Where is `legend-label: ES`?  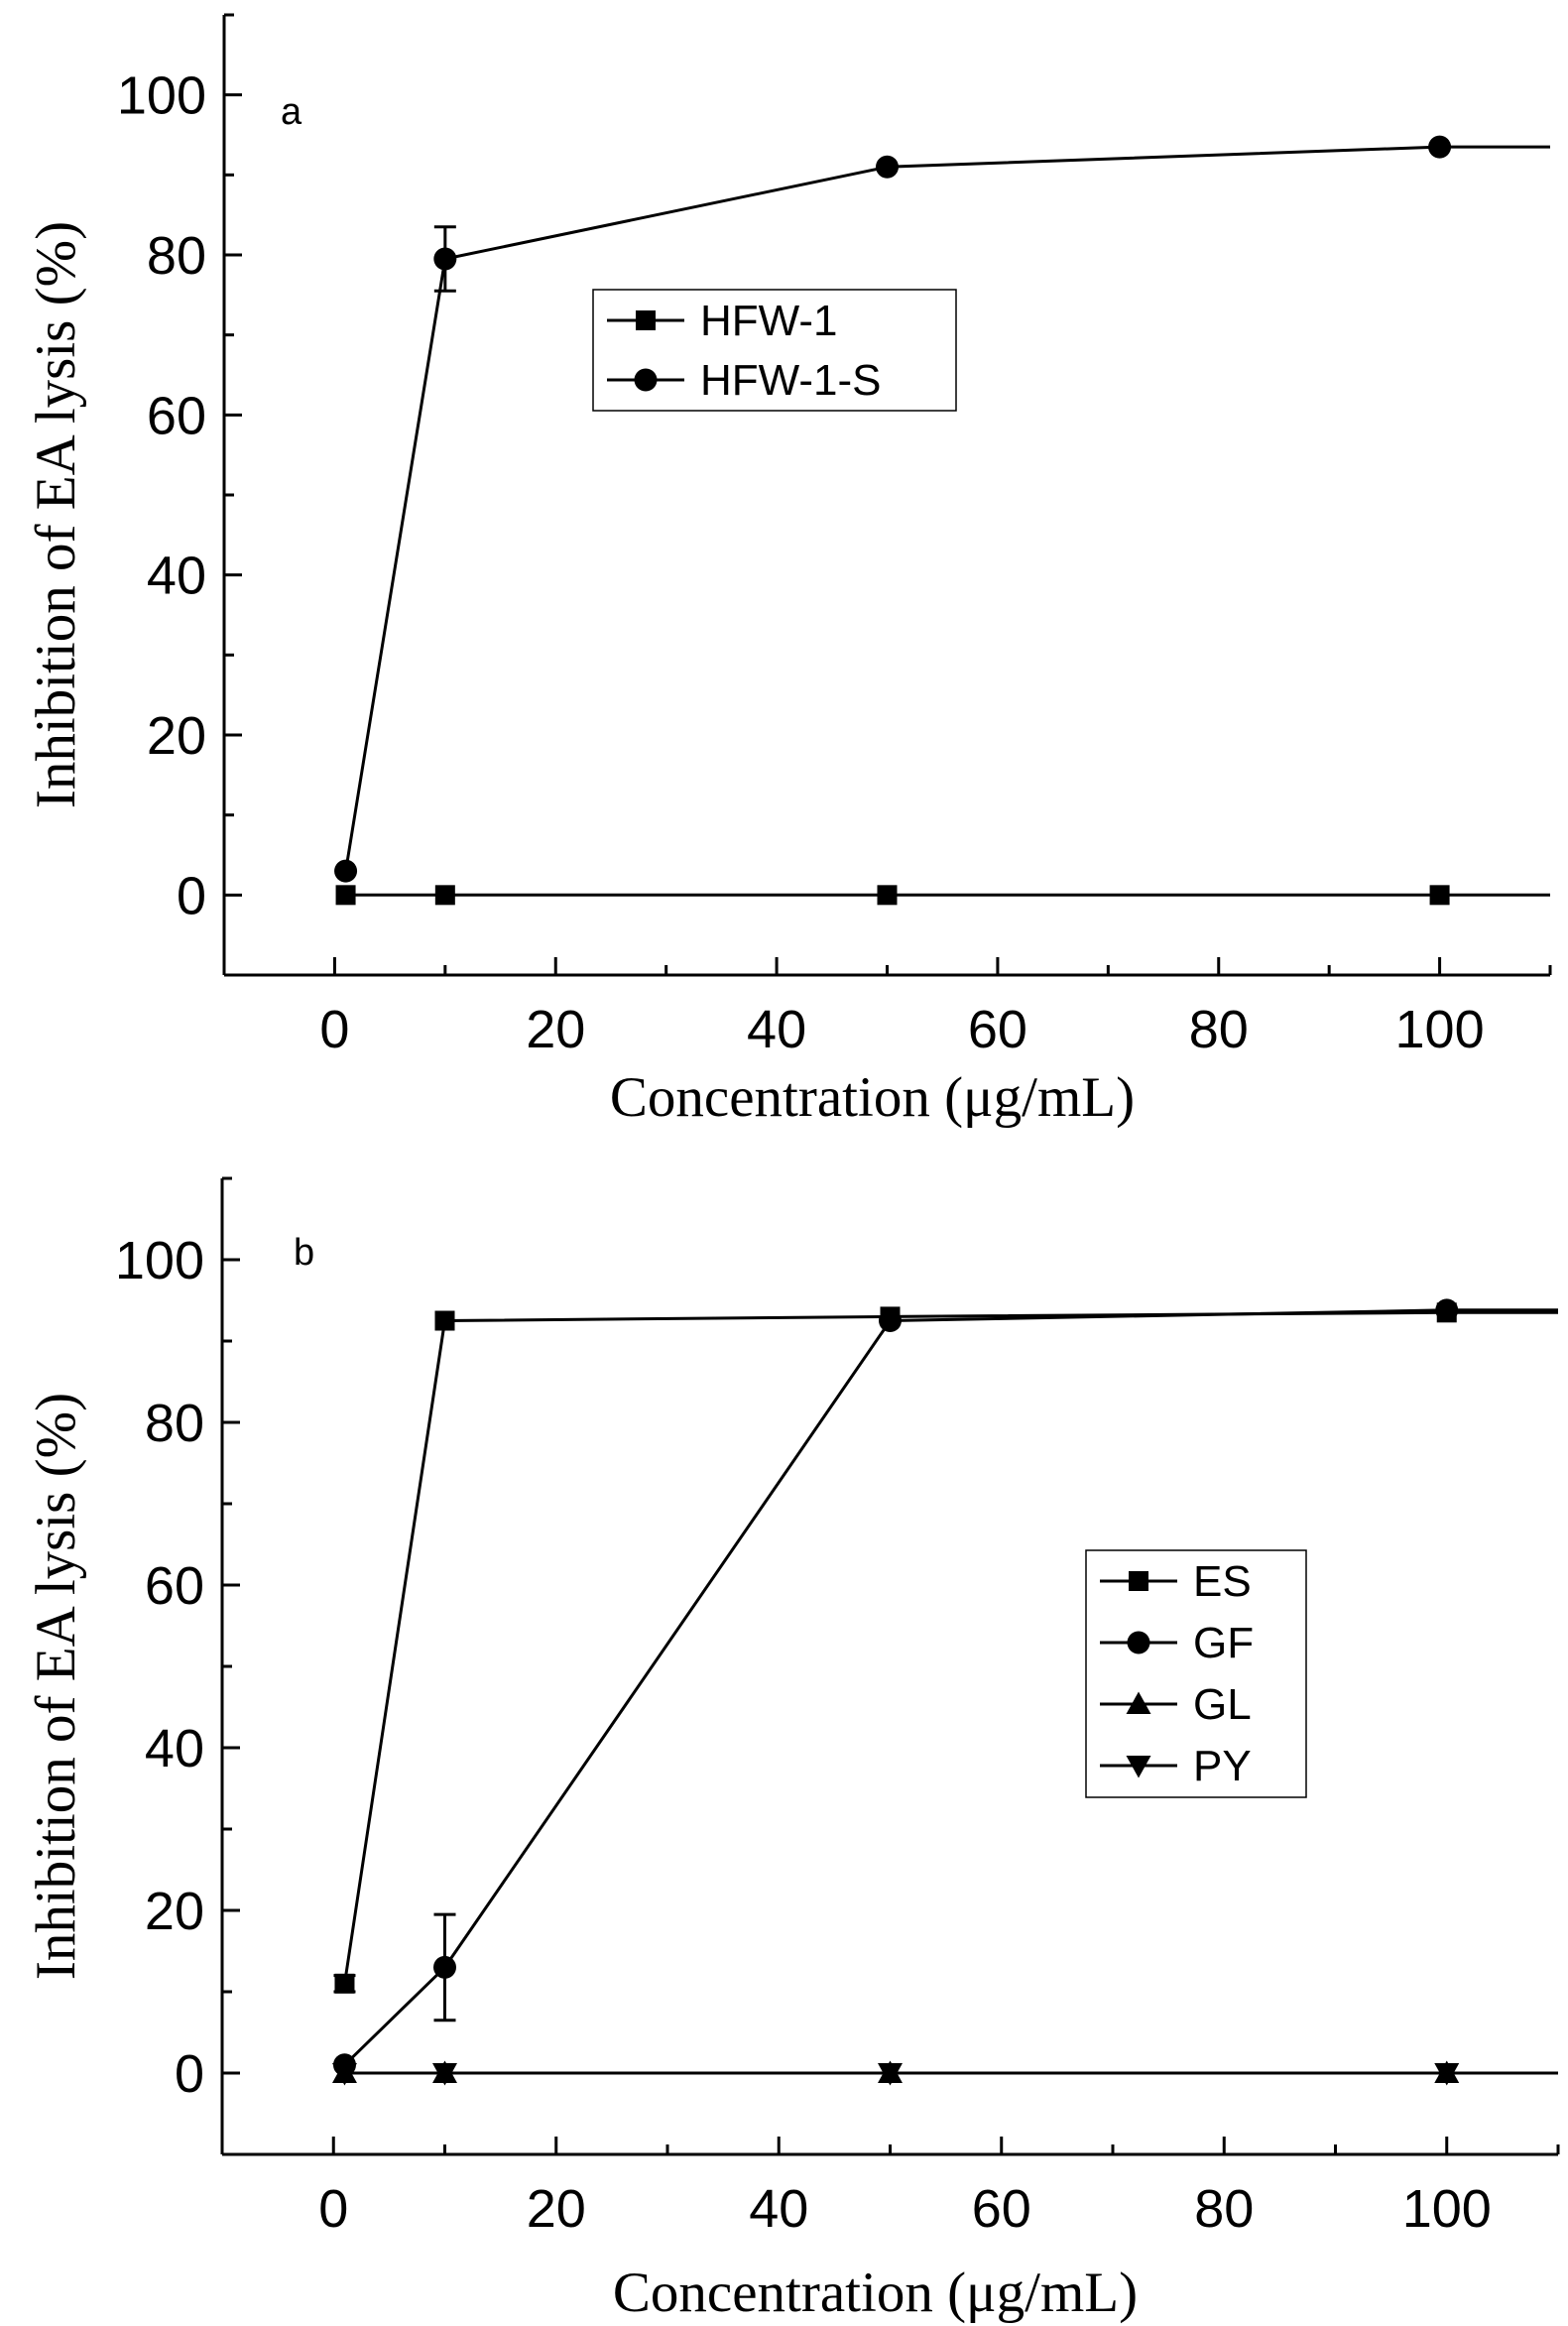
legend-label: ES is located at coordinates (1222, 1581).